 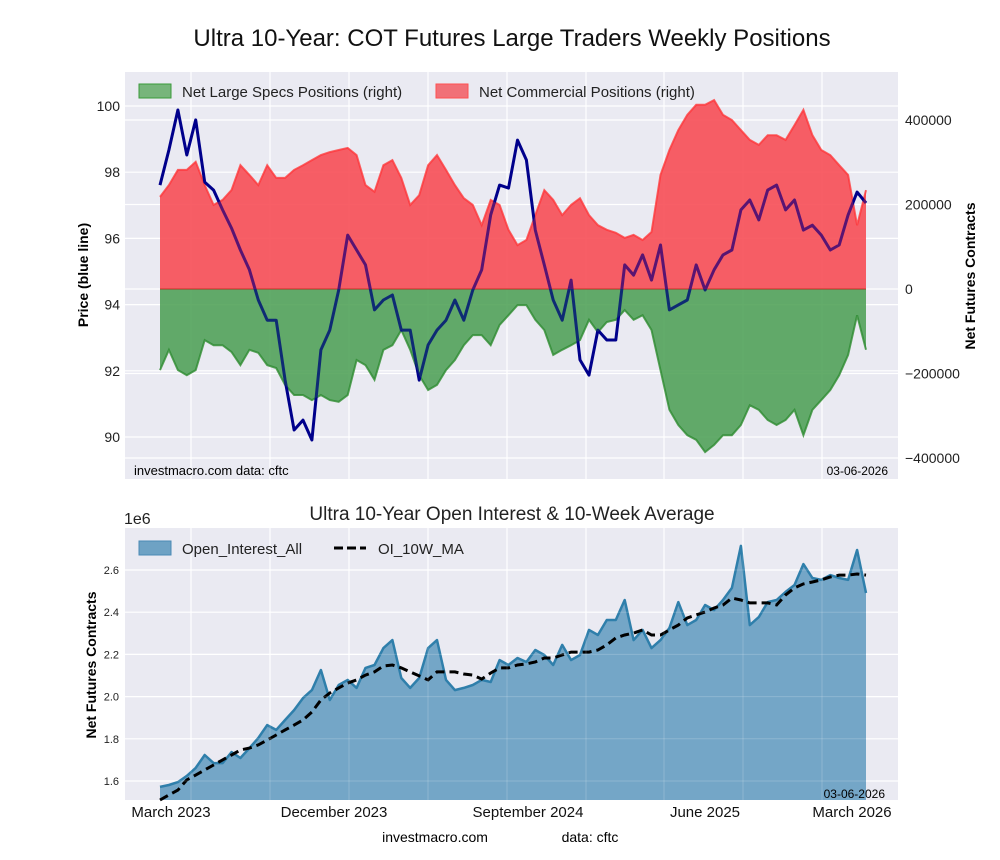 I want to click on price-tick-label: 90, so click(x=112, y=437).